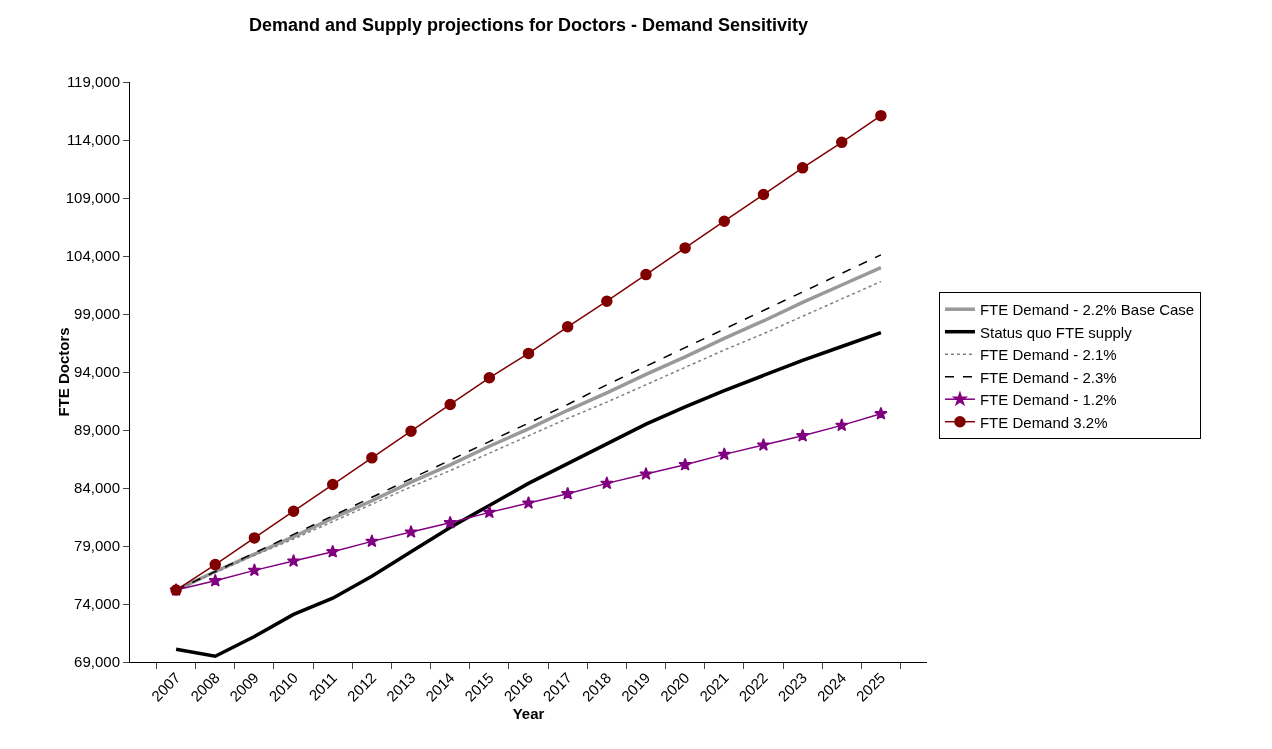  What do you see at coordinates (64, 372) in the screenshot?
I see `y-axis-title: FTE Doctors` at bounding box center [64, 372].